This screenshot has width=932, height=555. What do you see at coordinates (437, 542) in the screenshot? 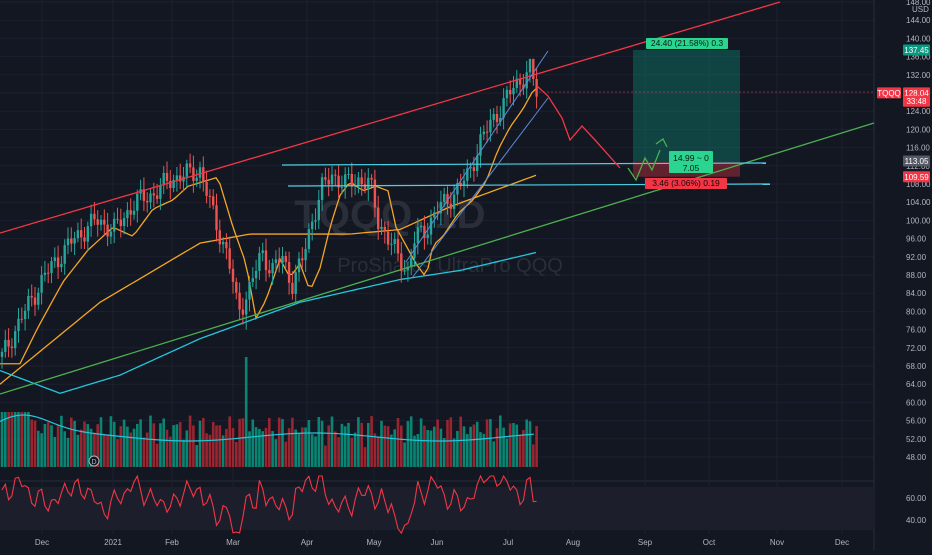
I see `time-tick-label: Jun` at bounding box center [437, 542].